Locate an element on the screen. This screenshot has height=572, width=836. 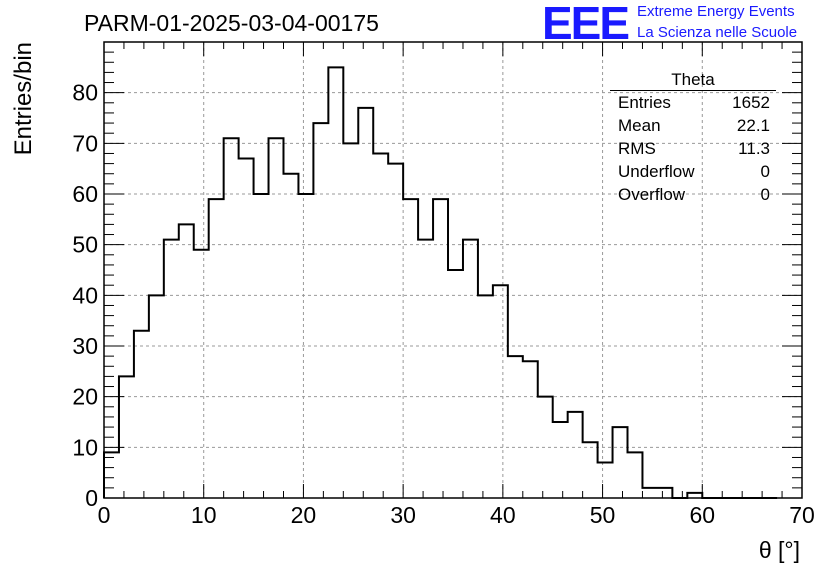
x-tick-label: 30 is located at coordinates (403, 515).